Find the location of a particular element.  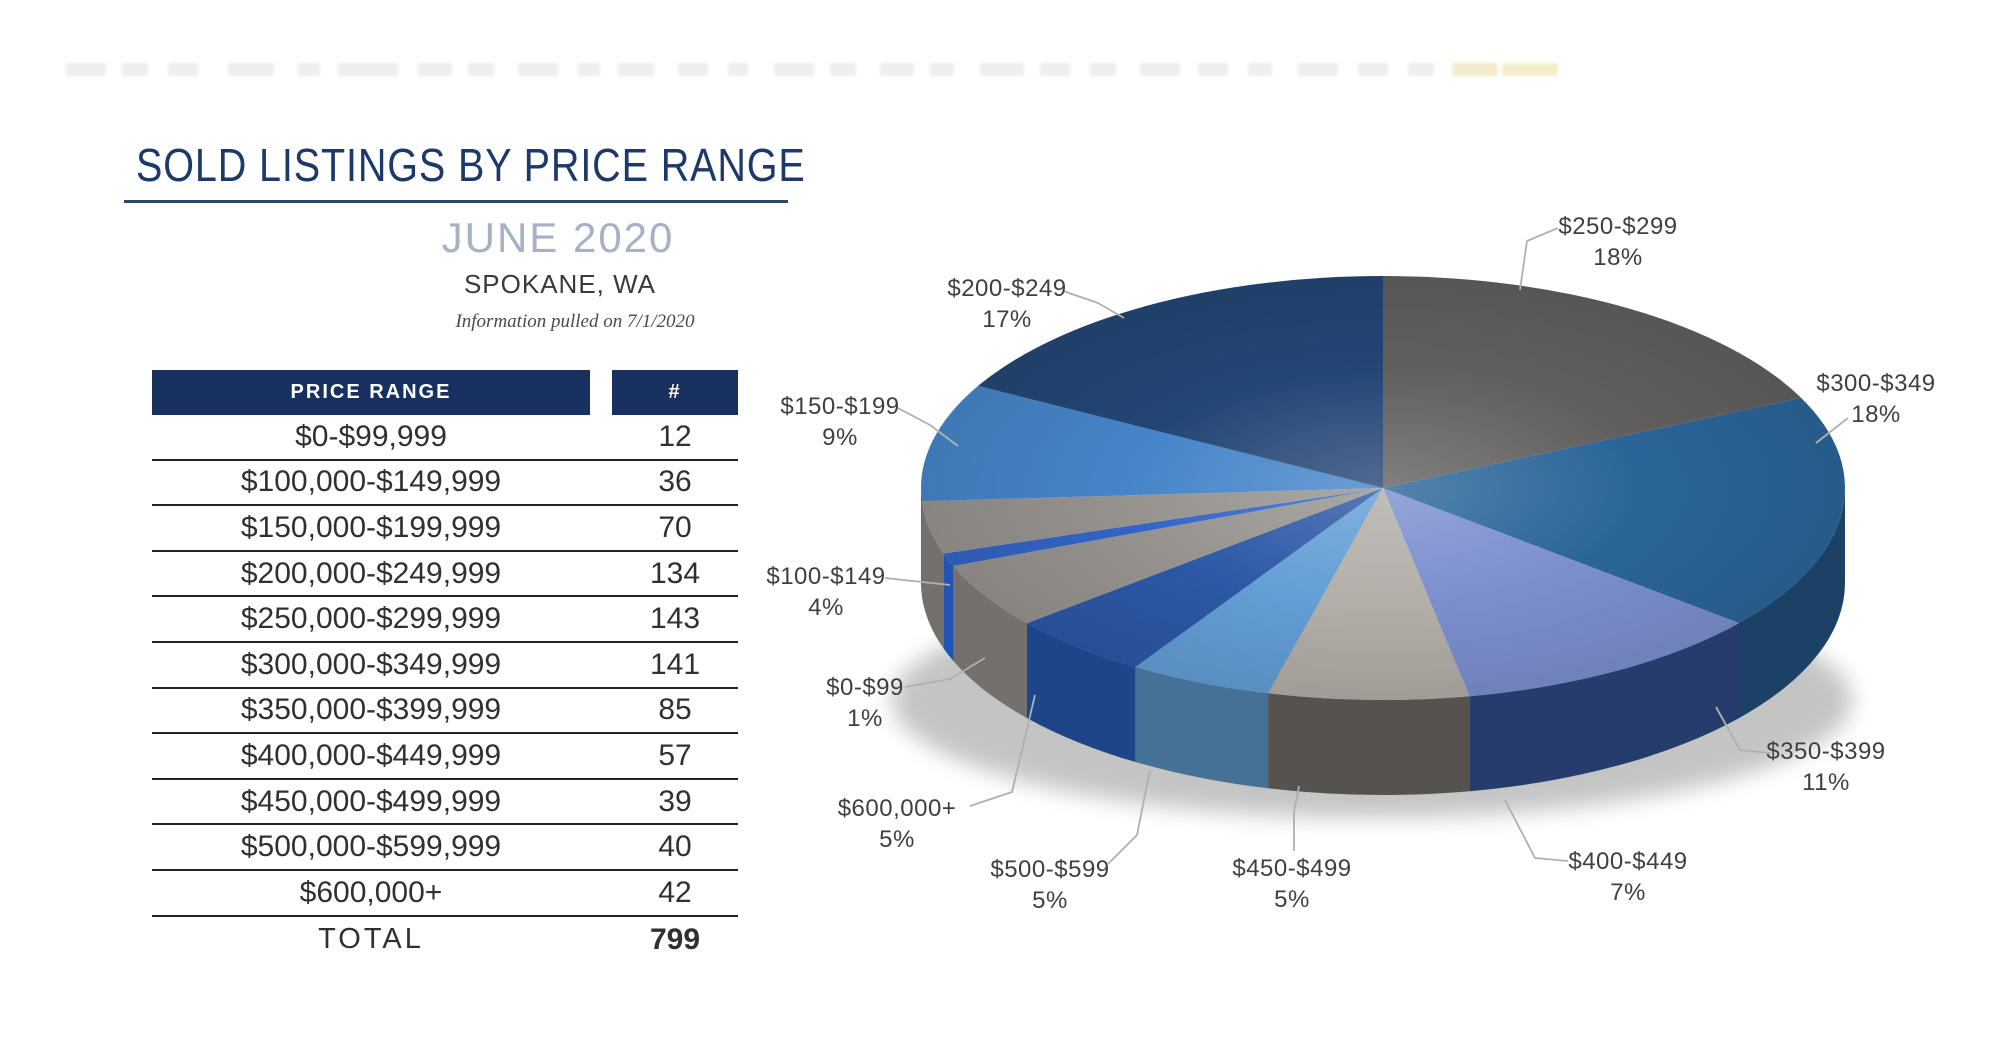

pie-label-range: $350-$399 is located at coordinates (1825, 751).